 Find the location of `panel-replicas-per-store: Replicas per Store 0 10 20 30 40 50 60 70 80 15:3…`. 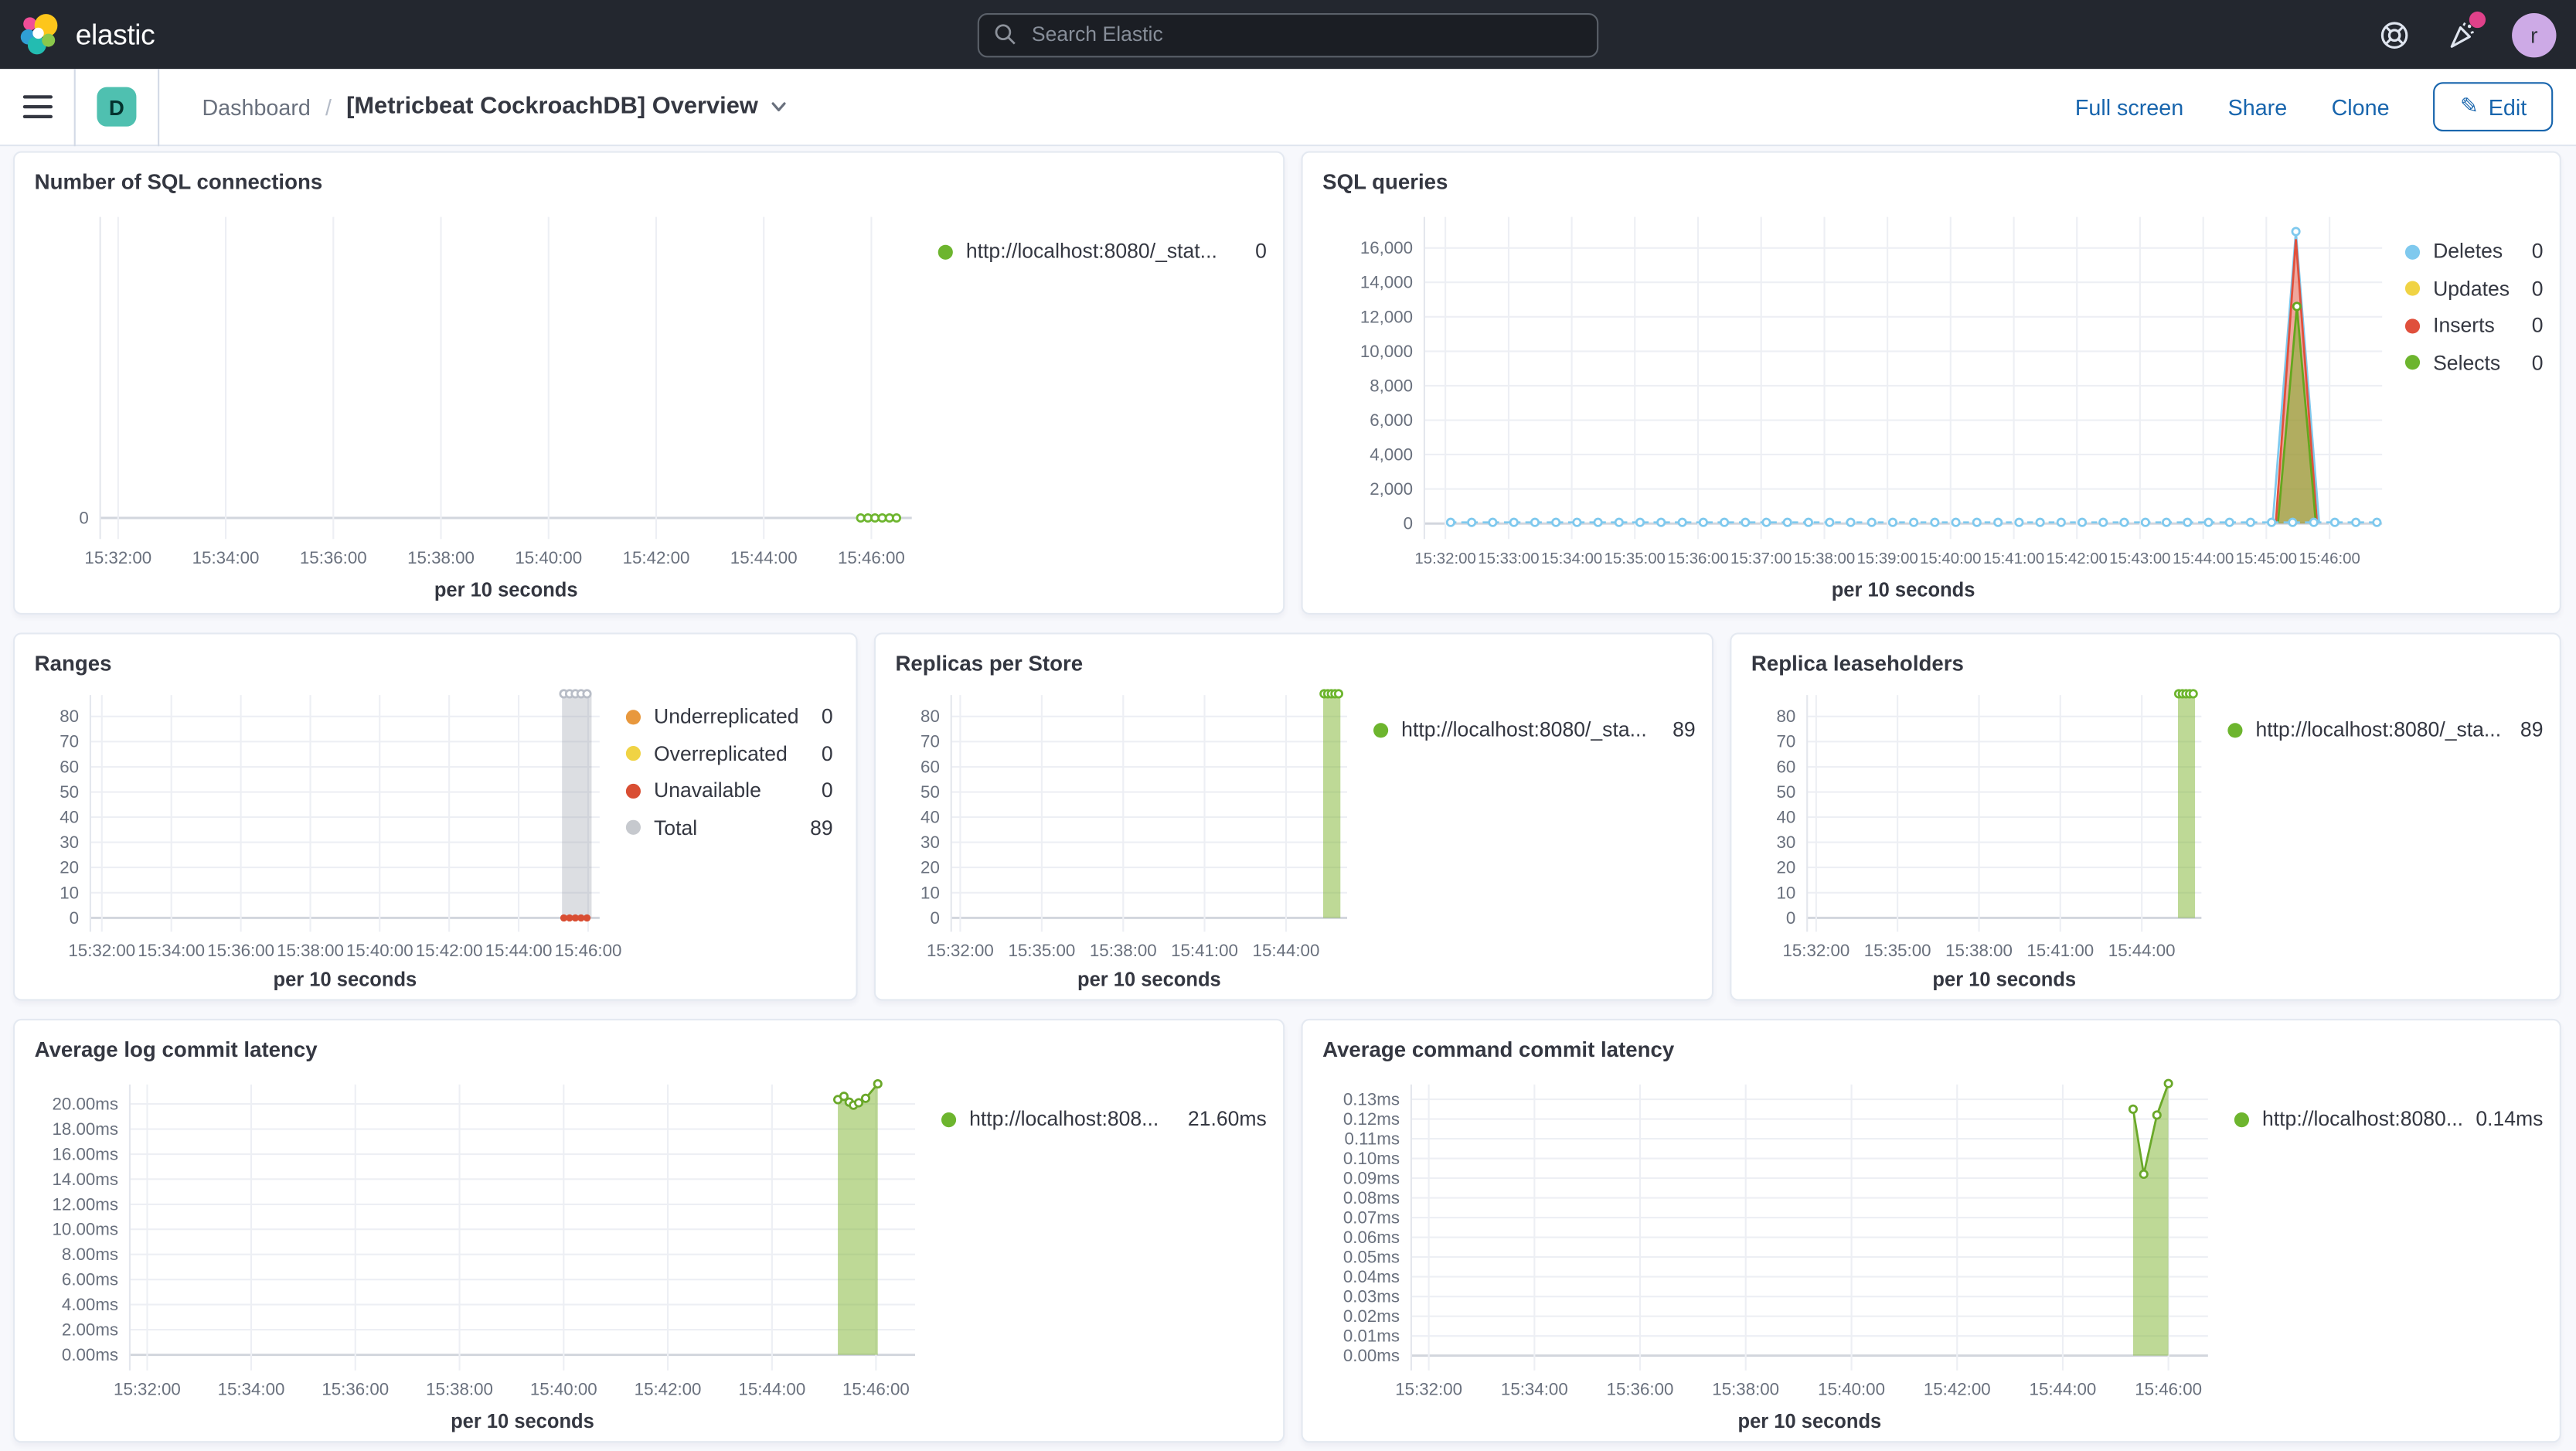

panel-replicas-per-store: Replicas per Store 0 10 20 30 40 50 60 70 80 15:3… is located at coordinates (1293, 816).